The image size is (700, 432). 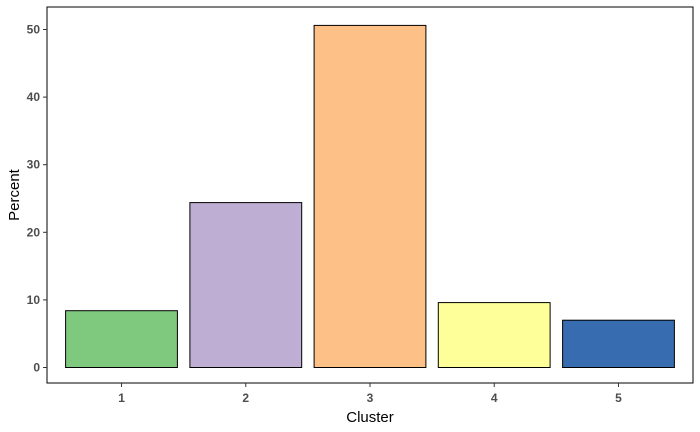 I want to click on y-tick-label: 20, so click(x=34, y=232).